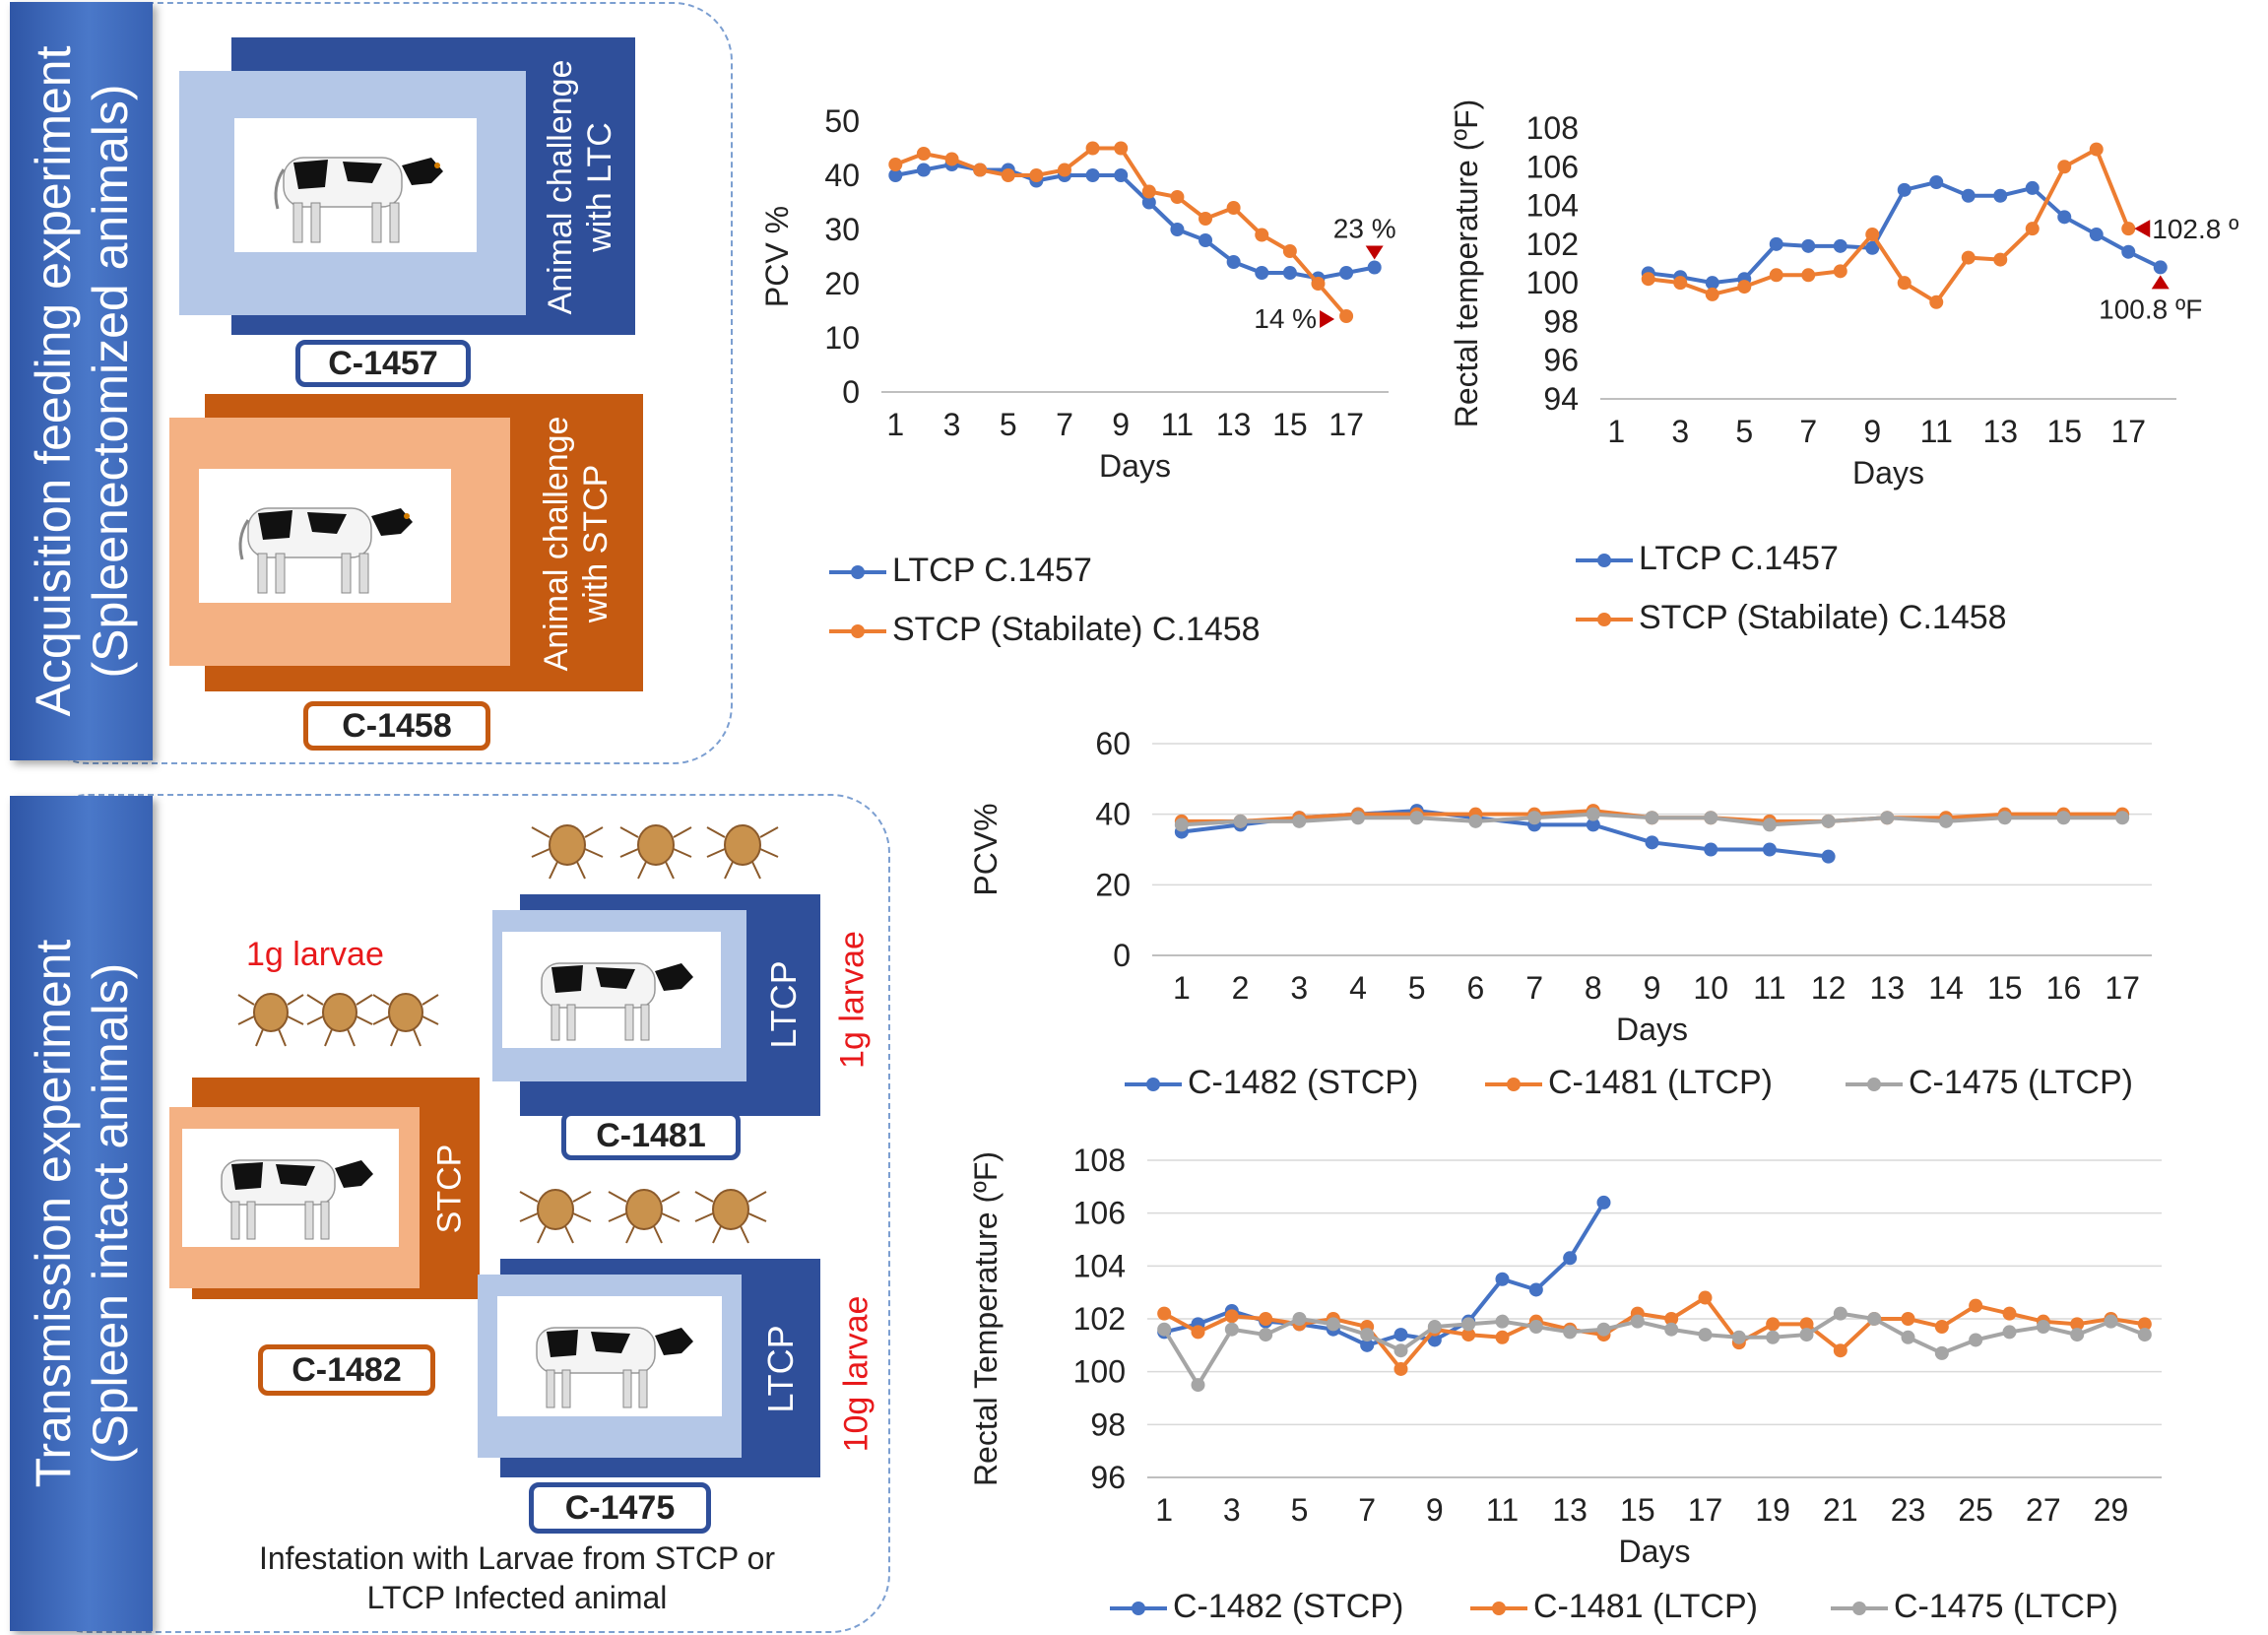 This screenshot has width=2268, height=1635. What do you see at coordinates (1946, 988) in the screenshot?
I see `x-tick-label: 14` at bounding box center [1946, 988].